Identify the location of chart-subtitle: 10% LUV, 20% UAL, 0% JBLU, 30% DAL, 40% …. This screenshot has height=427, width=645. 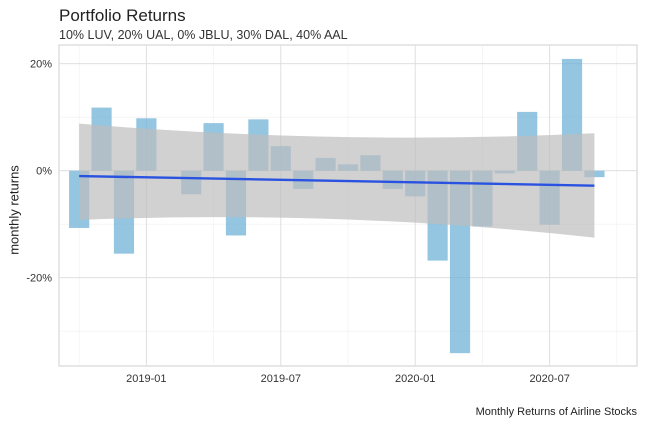
(203, 35).